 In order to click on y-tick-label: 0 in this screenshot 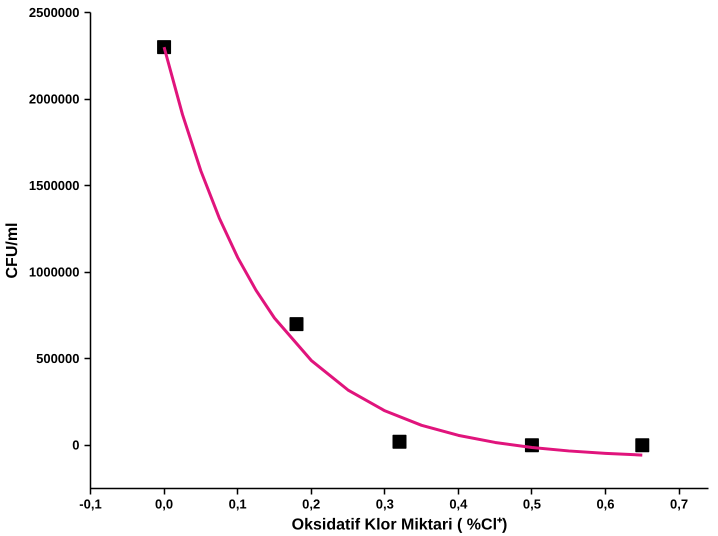, I will do `click(76, 445)`.